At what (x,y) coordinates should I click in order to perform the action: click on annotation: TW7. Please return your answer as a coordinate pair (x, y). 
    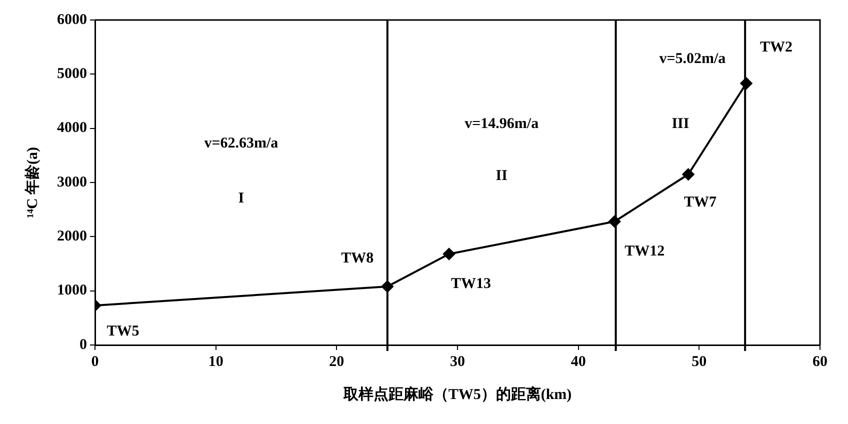
    Looking at the image, I should click on (701, 202).